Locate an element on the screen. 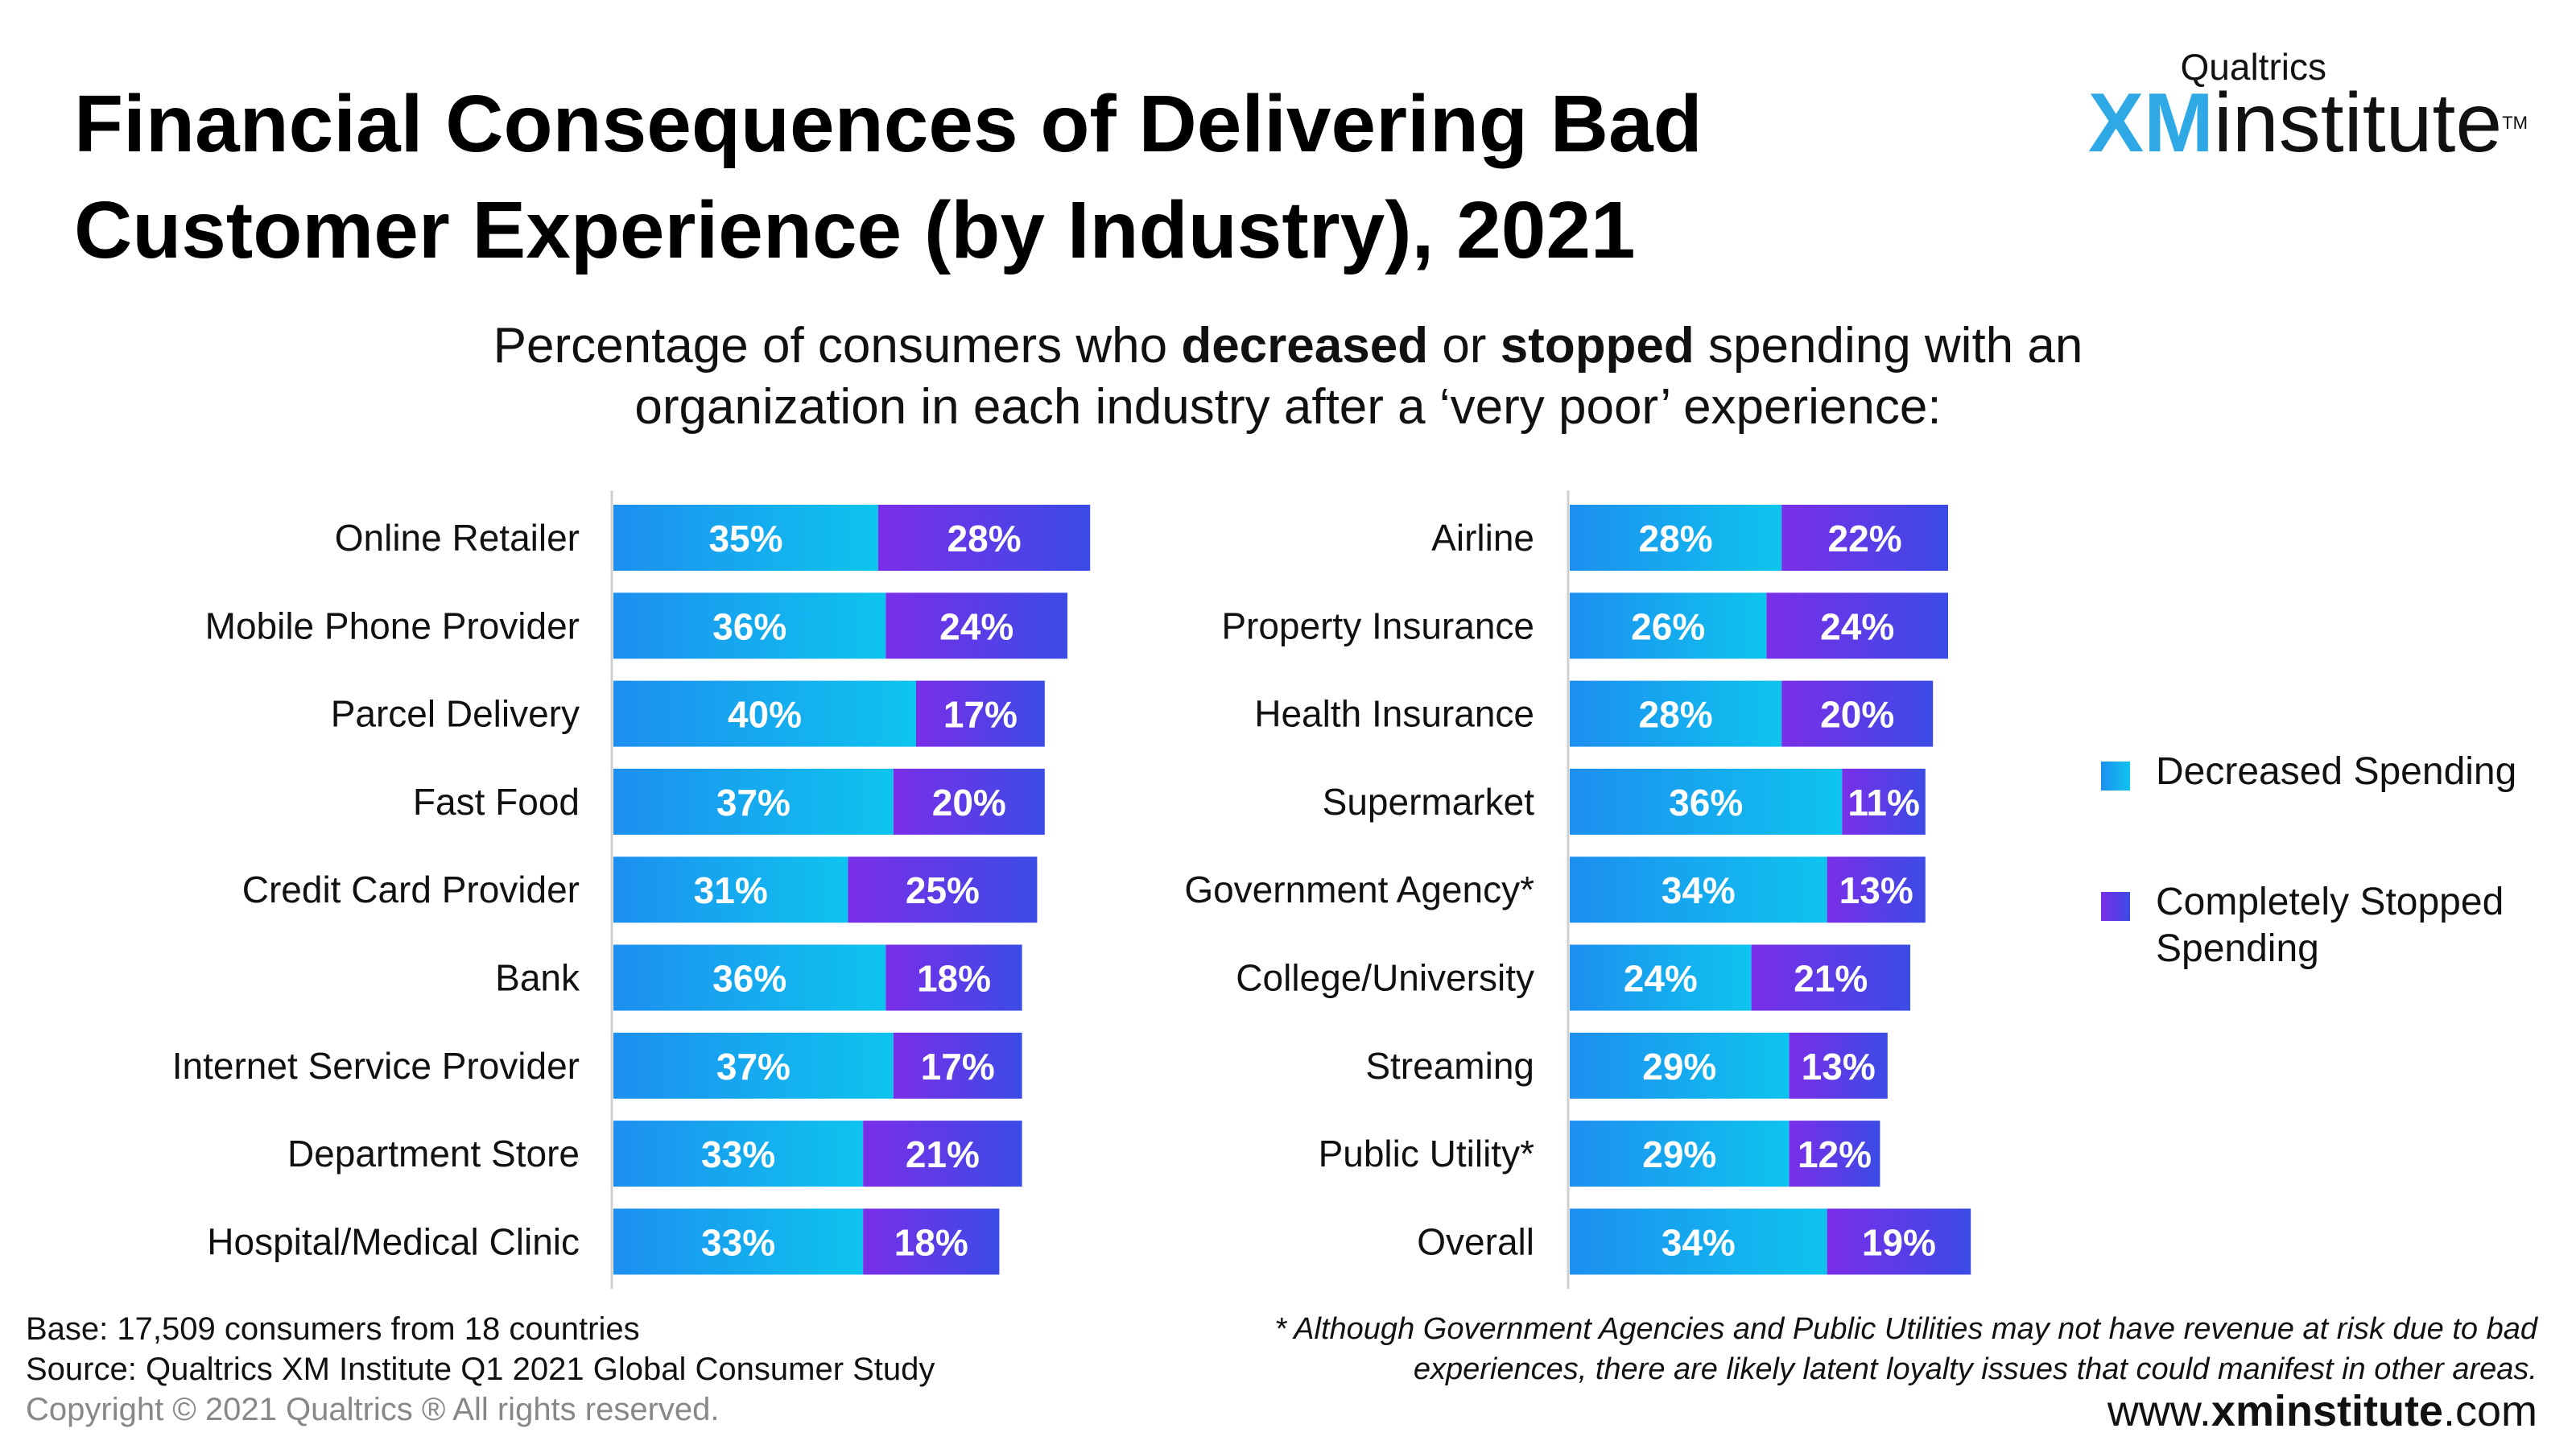  left-value-label-stopped: 18% is located at coordinates (931, 1242).